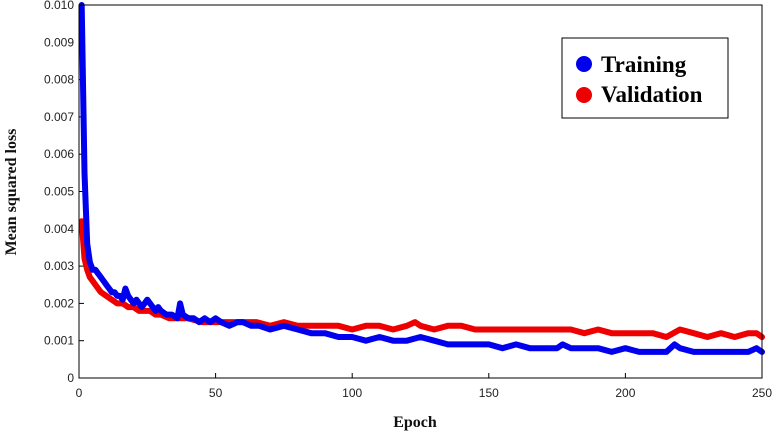 The height and width of the screenshot is (432, 775). I want to click on x-axis-title: Epoch, so click(415, 422).